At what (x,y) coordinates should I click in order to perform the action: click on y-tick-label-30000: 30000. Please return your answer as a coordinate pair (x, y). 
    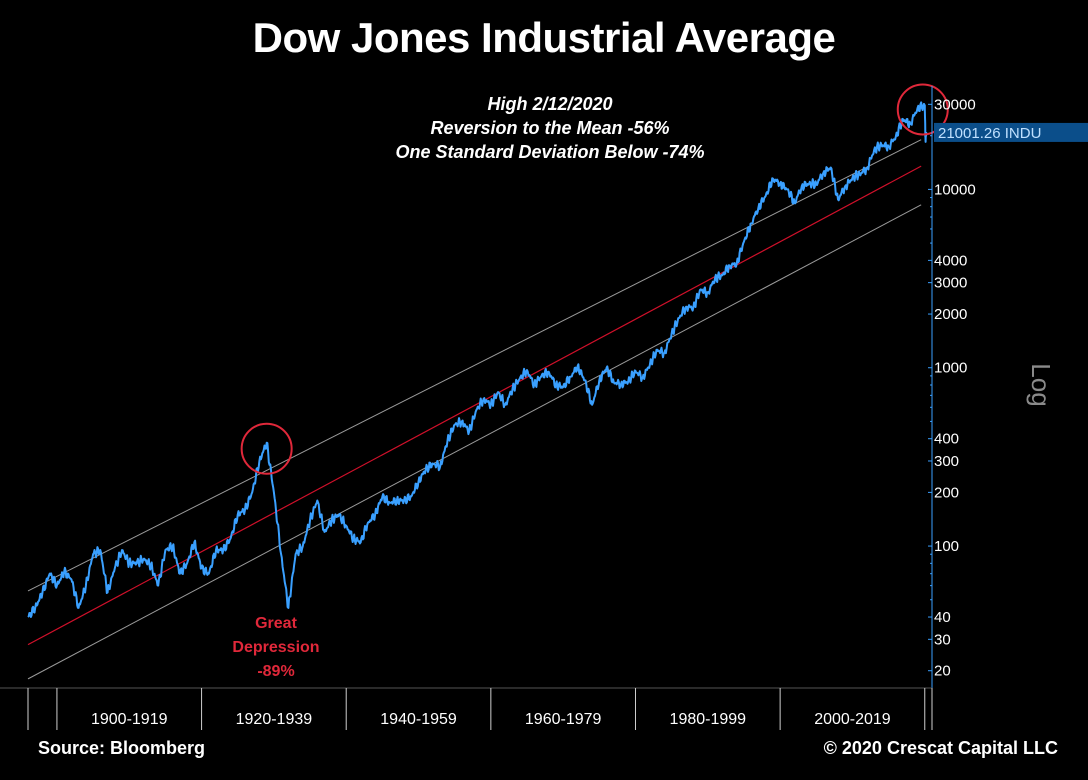
    Looking at the image, I should click on (955, 104).